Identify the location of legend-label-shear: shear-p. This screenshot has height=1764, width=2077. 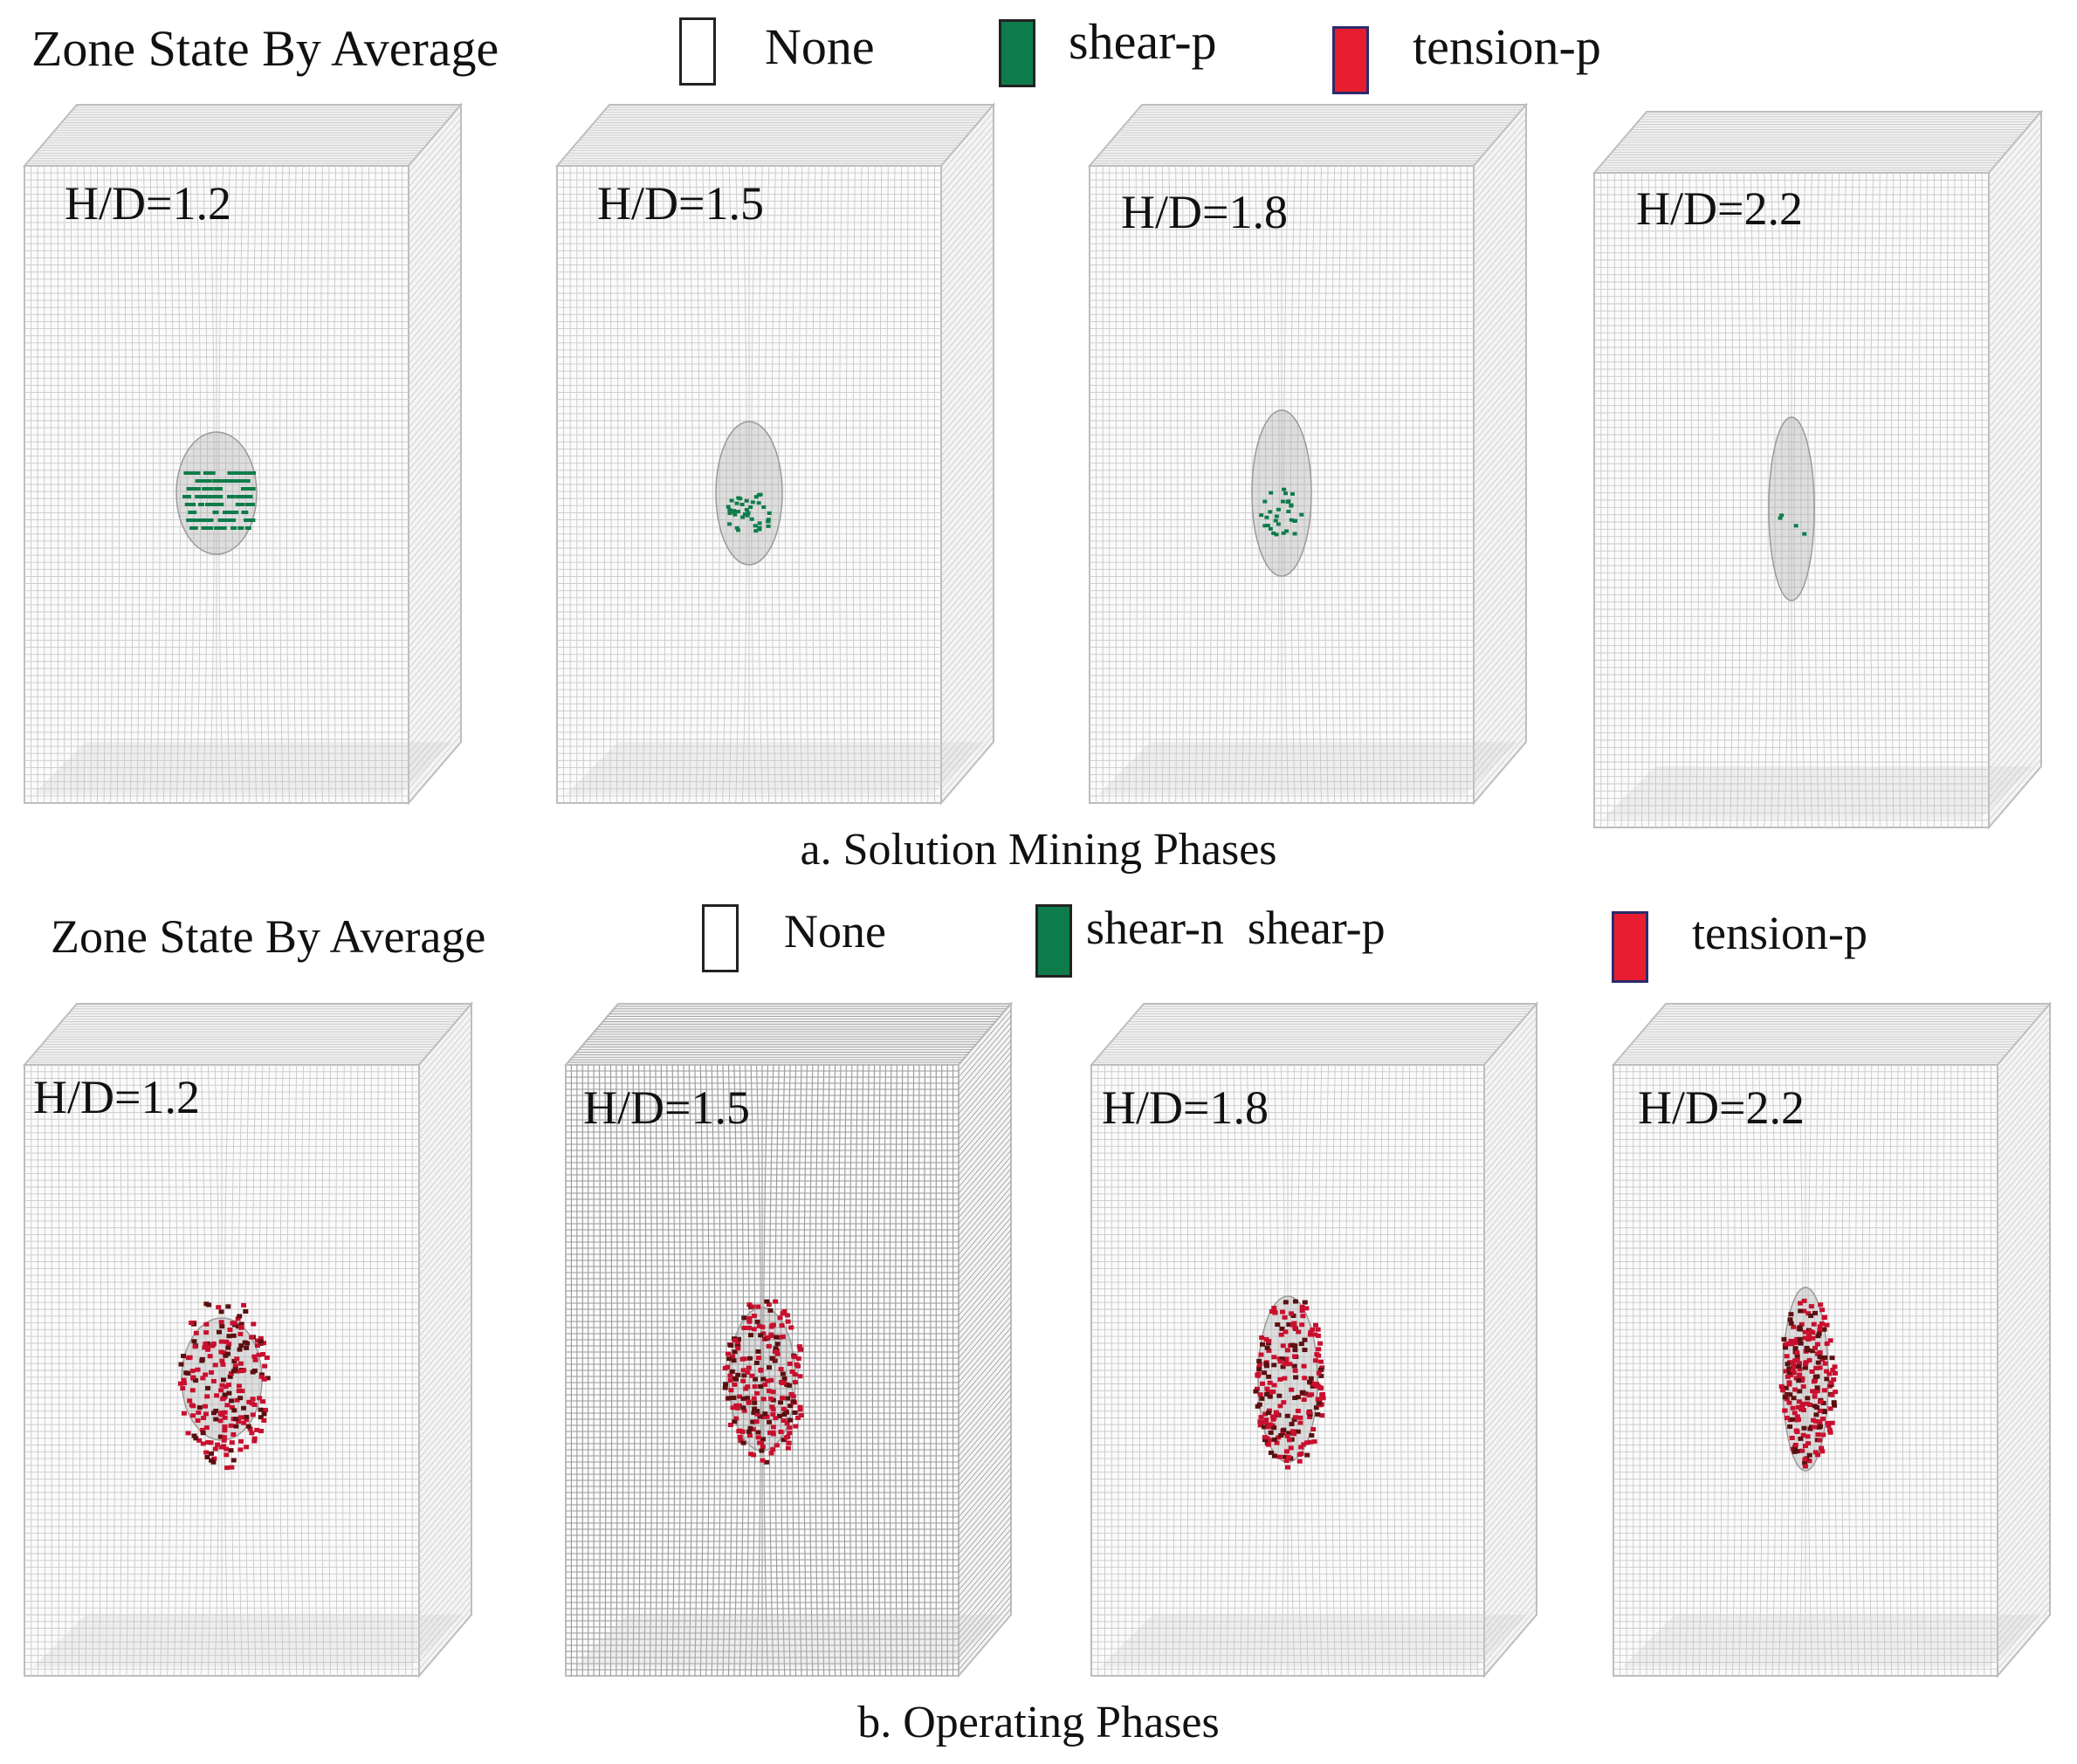
(1143, 41).